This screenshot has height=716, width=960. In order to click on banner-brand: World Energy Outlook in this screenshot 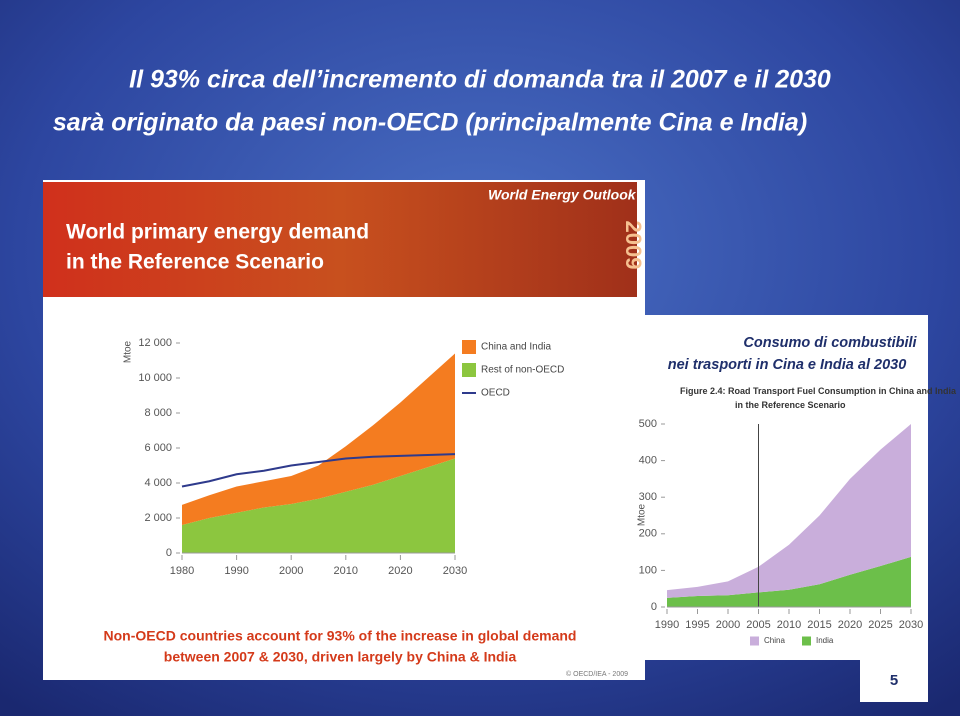, I will do `click(562, 195)`.